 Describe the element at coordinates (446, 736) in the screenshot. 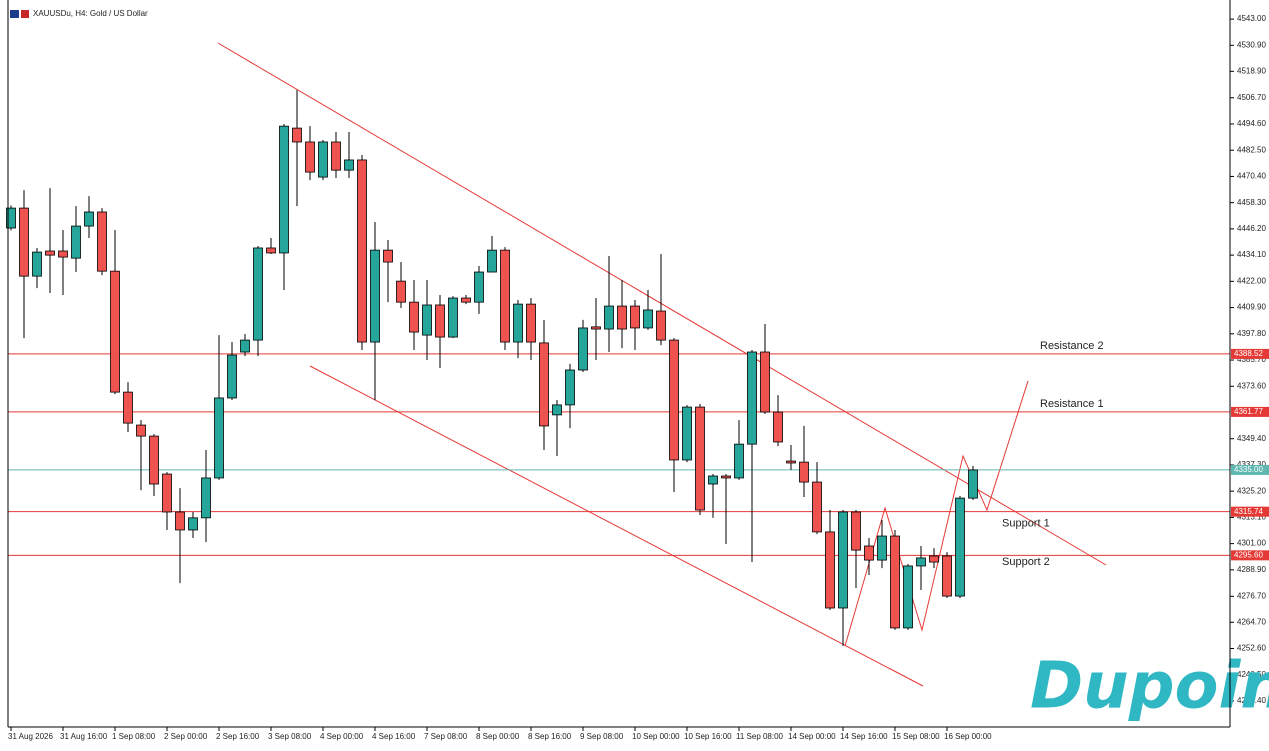

I see `x-tick-label: 7 Sep 08:00` at that location.